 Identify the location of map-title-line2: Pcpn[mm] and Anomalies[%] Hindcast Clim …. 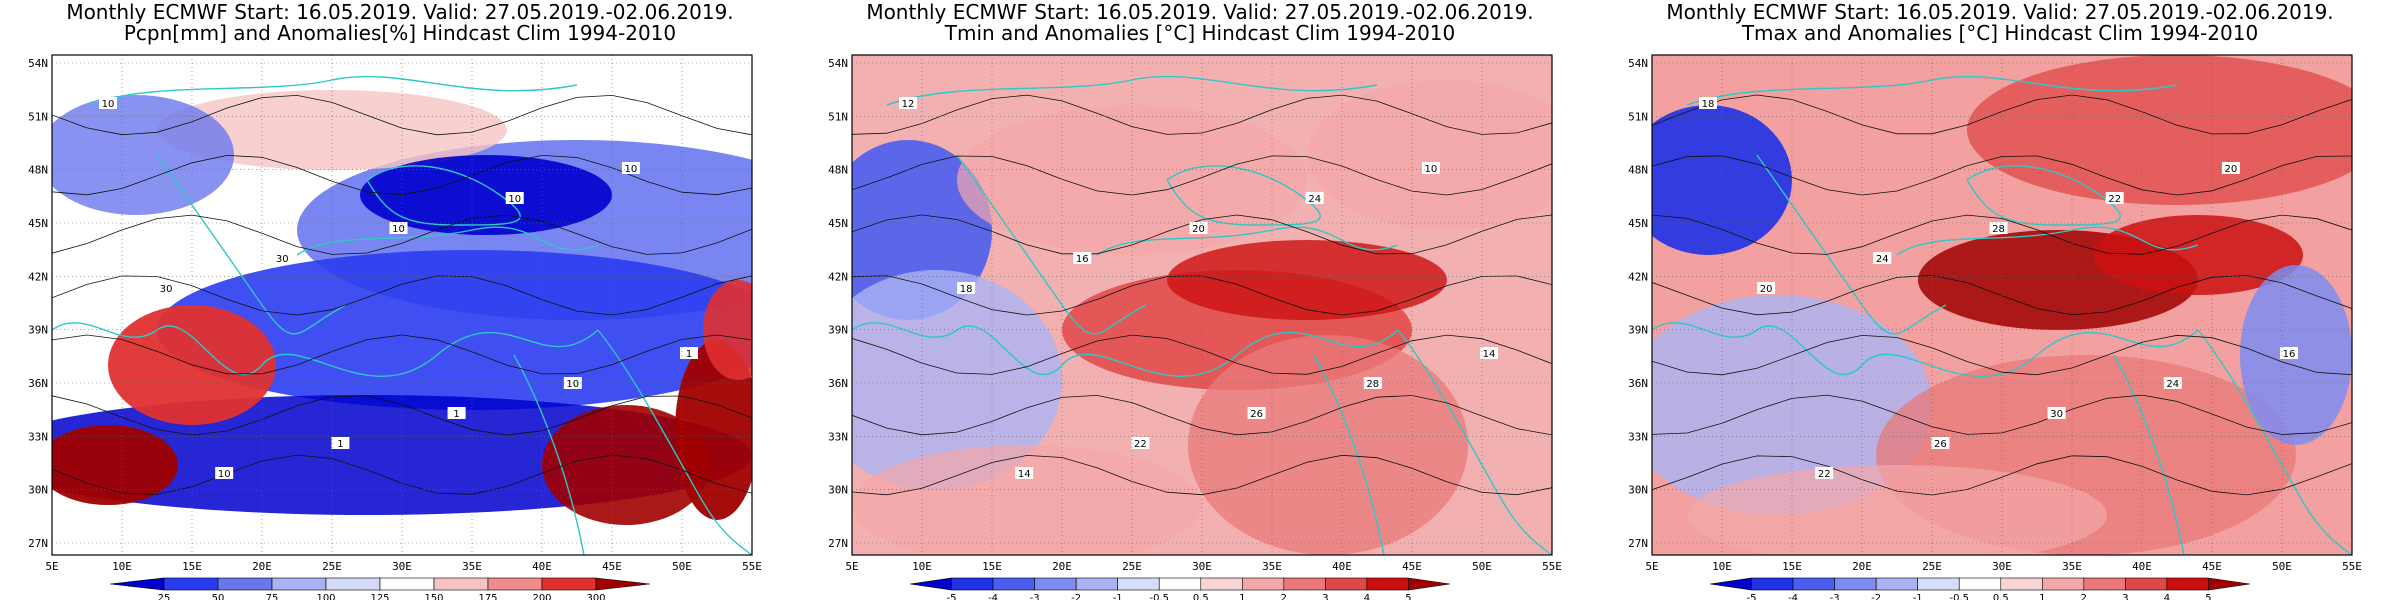
(400, 33).